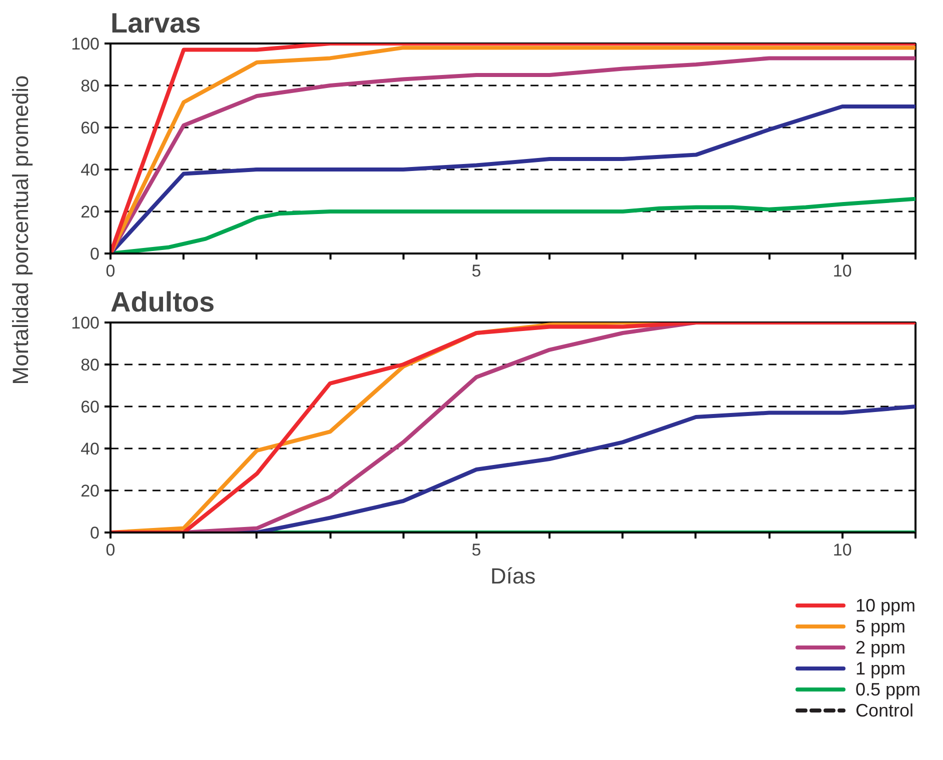 The image size is (943, 760). Describe the element at coordinates (20, 230) in the screenshot. I see `y-axis-title: Mortalidad porcentual promedio` at that location.